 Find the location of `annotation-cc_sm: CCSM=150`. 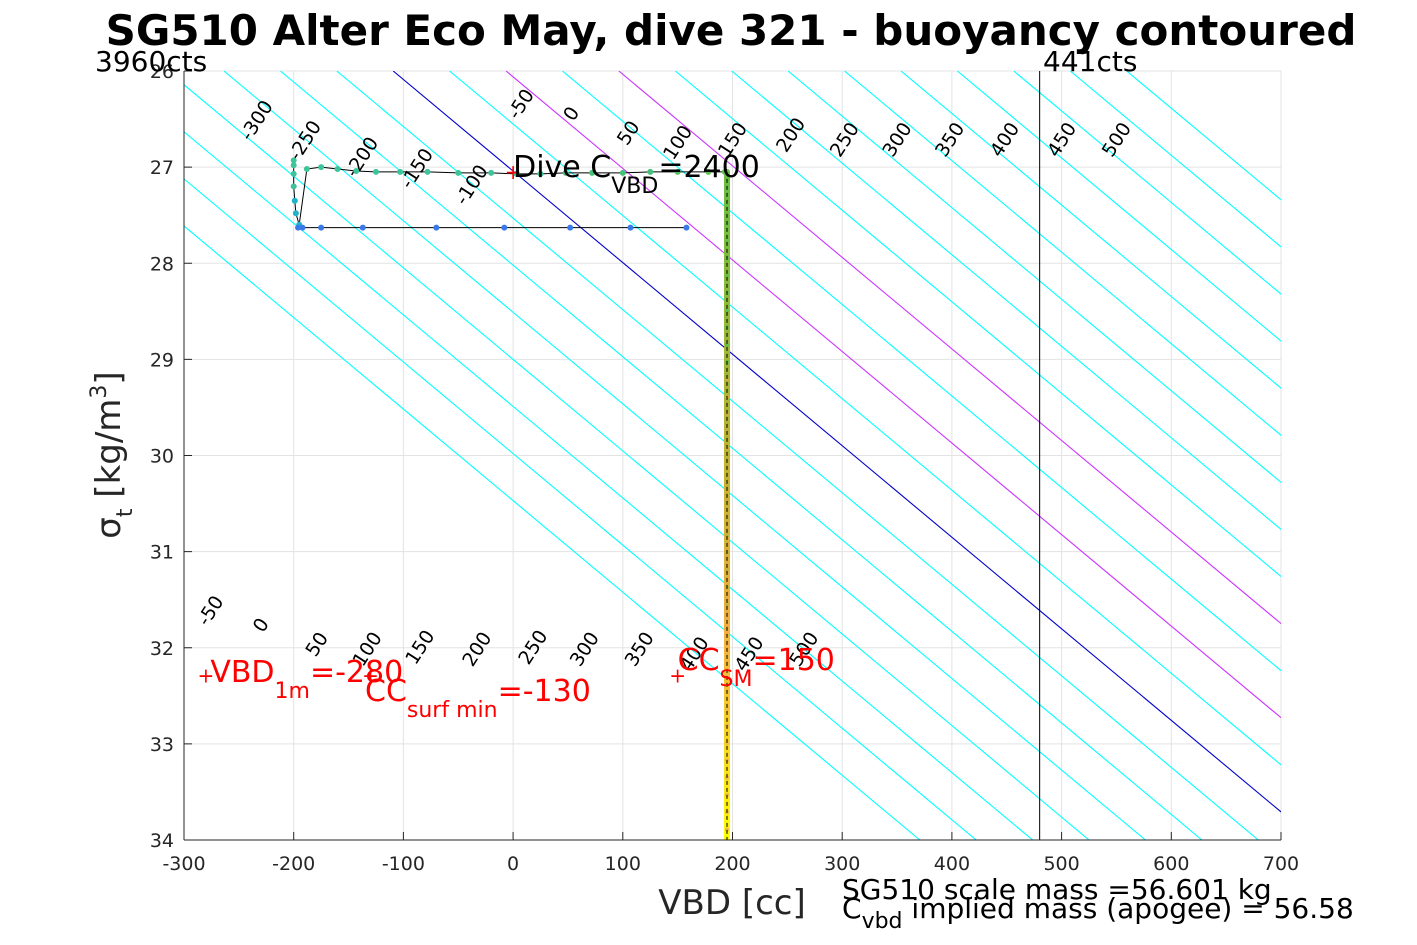

annotation-cc_sm: CCSM=150 is located at coordinates (756, 667).